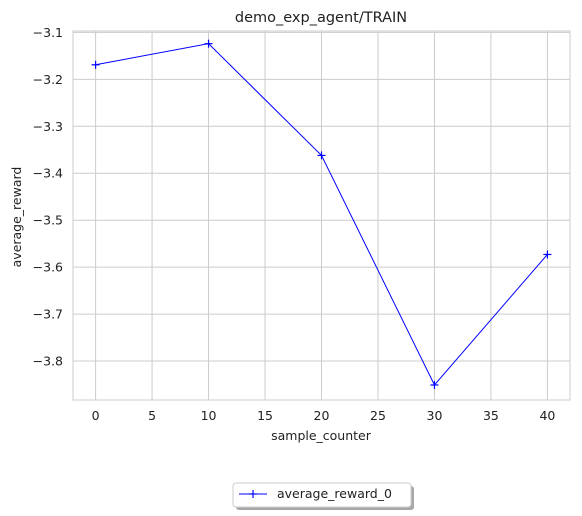 Image resolution: width=582 pixels, height=516 pixels. Describe the element at coordinates (48, 361) in the screenshot. I see `y-tick-label: −3.8` at that location.